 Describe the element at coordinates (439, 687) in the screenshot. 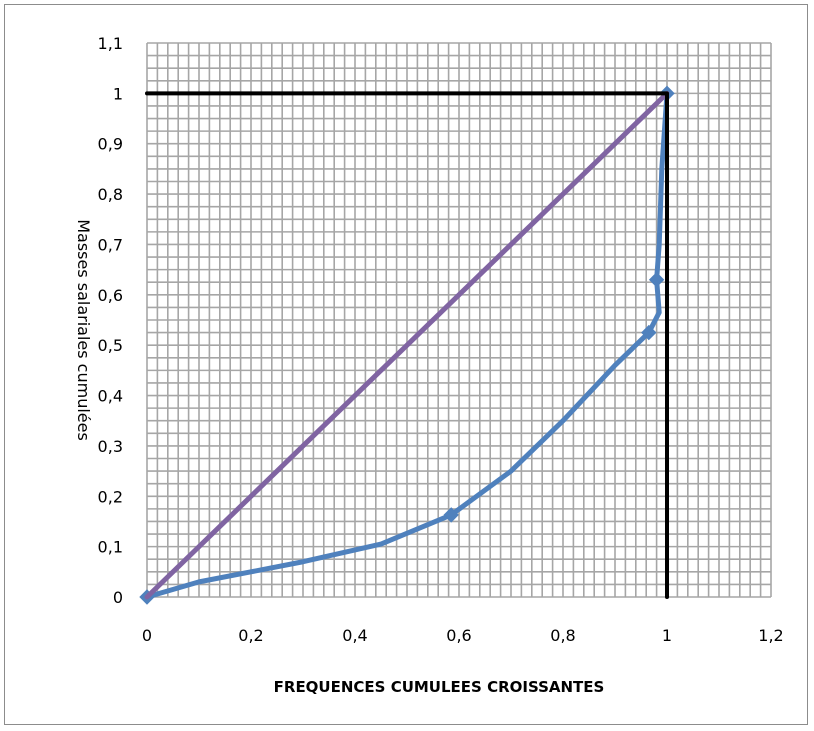

I see `x-axis-label: FREQUENCES CUMULEES CROISSANTES` at that location.